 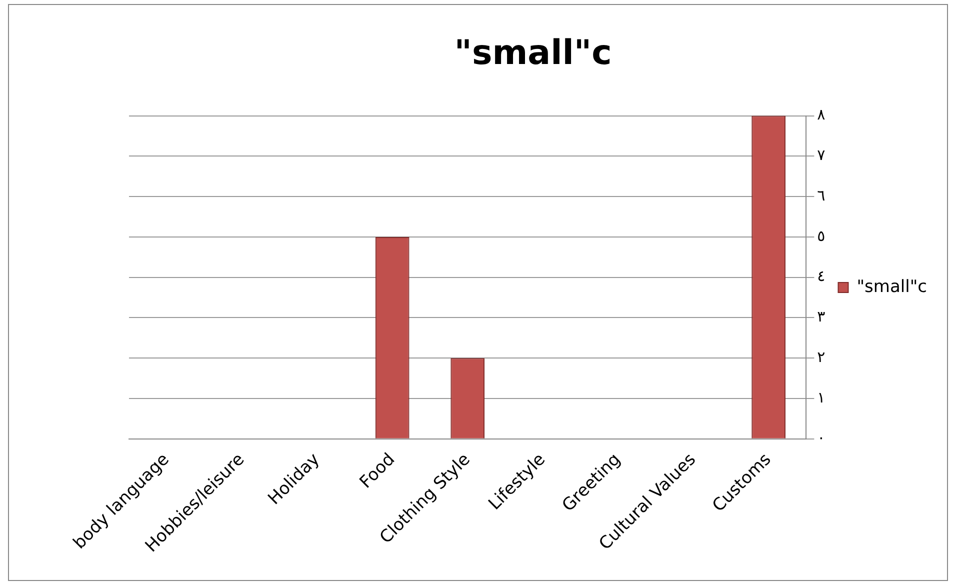 What do you see at coordinates (821, 276) in the screenshot?
I see `y-tick-label: ٤` at bounding box center [821, 276].